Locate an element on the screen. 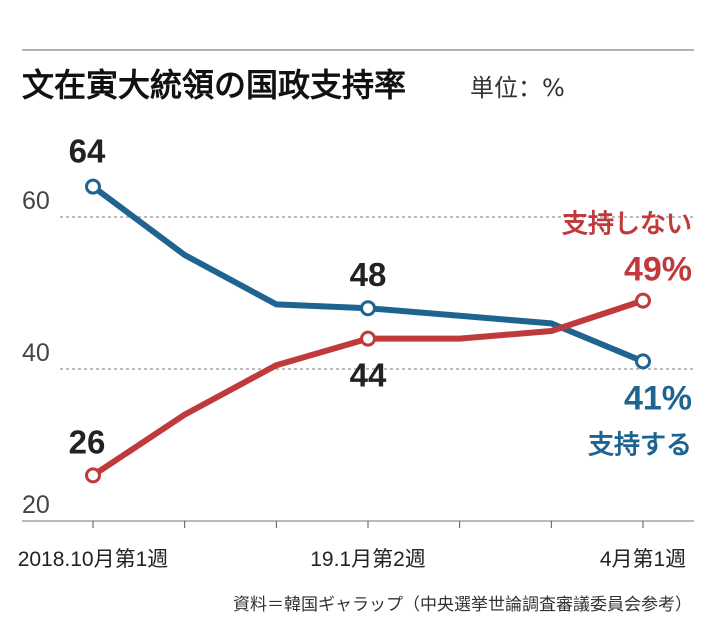 This screenshot has width=709, height=625. data-label: 26 is located at coordinates (87, 441).